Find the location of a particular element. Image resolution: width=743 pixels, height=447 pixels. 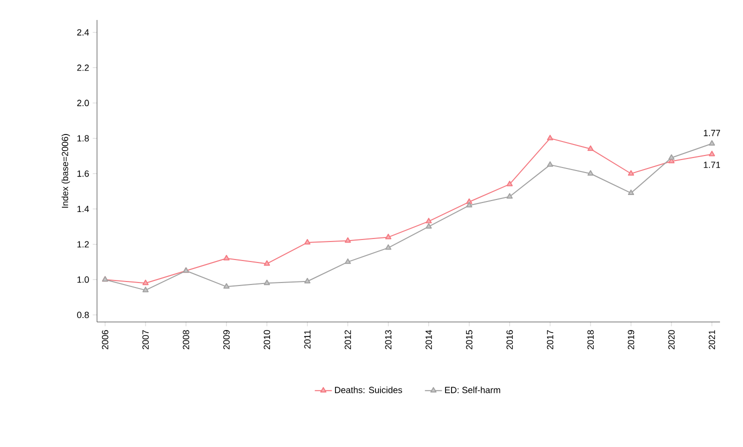

x-tick-label: 2020 is located at coordinates (671, 340).